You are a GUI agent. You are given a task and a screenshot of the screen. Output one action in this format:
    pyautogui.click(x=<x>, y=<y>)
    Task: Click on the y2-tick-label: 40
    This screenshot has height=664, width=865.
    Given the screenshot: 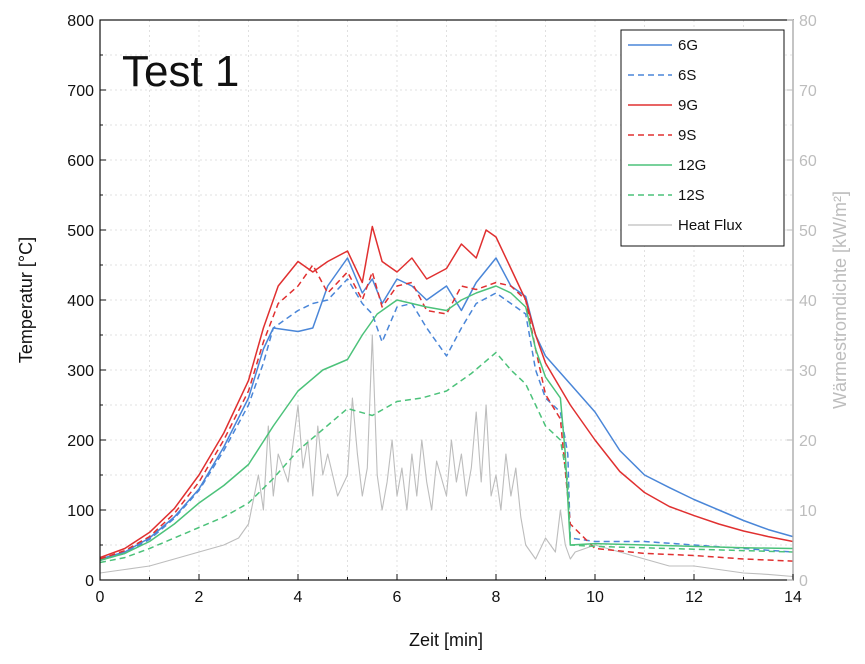 What is the action you would take?
    pyautogui.click(x=808, y=301)
    